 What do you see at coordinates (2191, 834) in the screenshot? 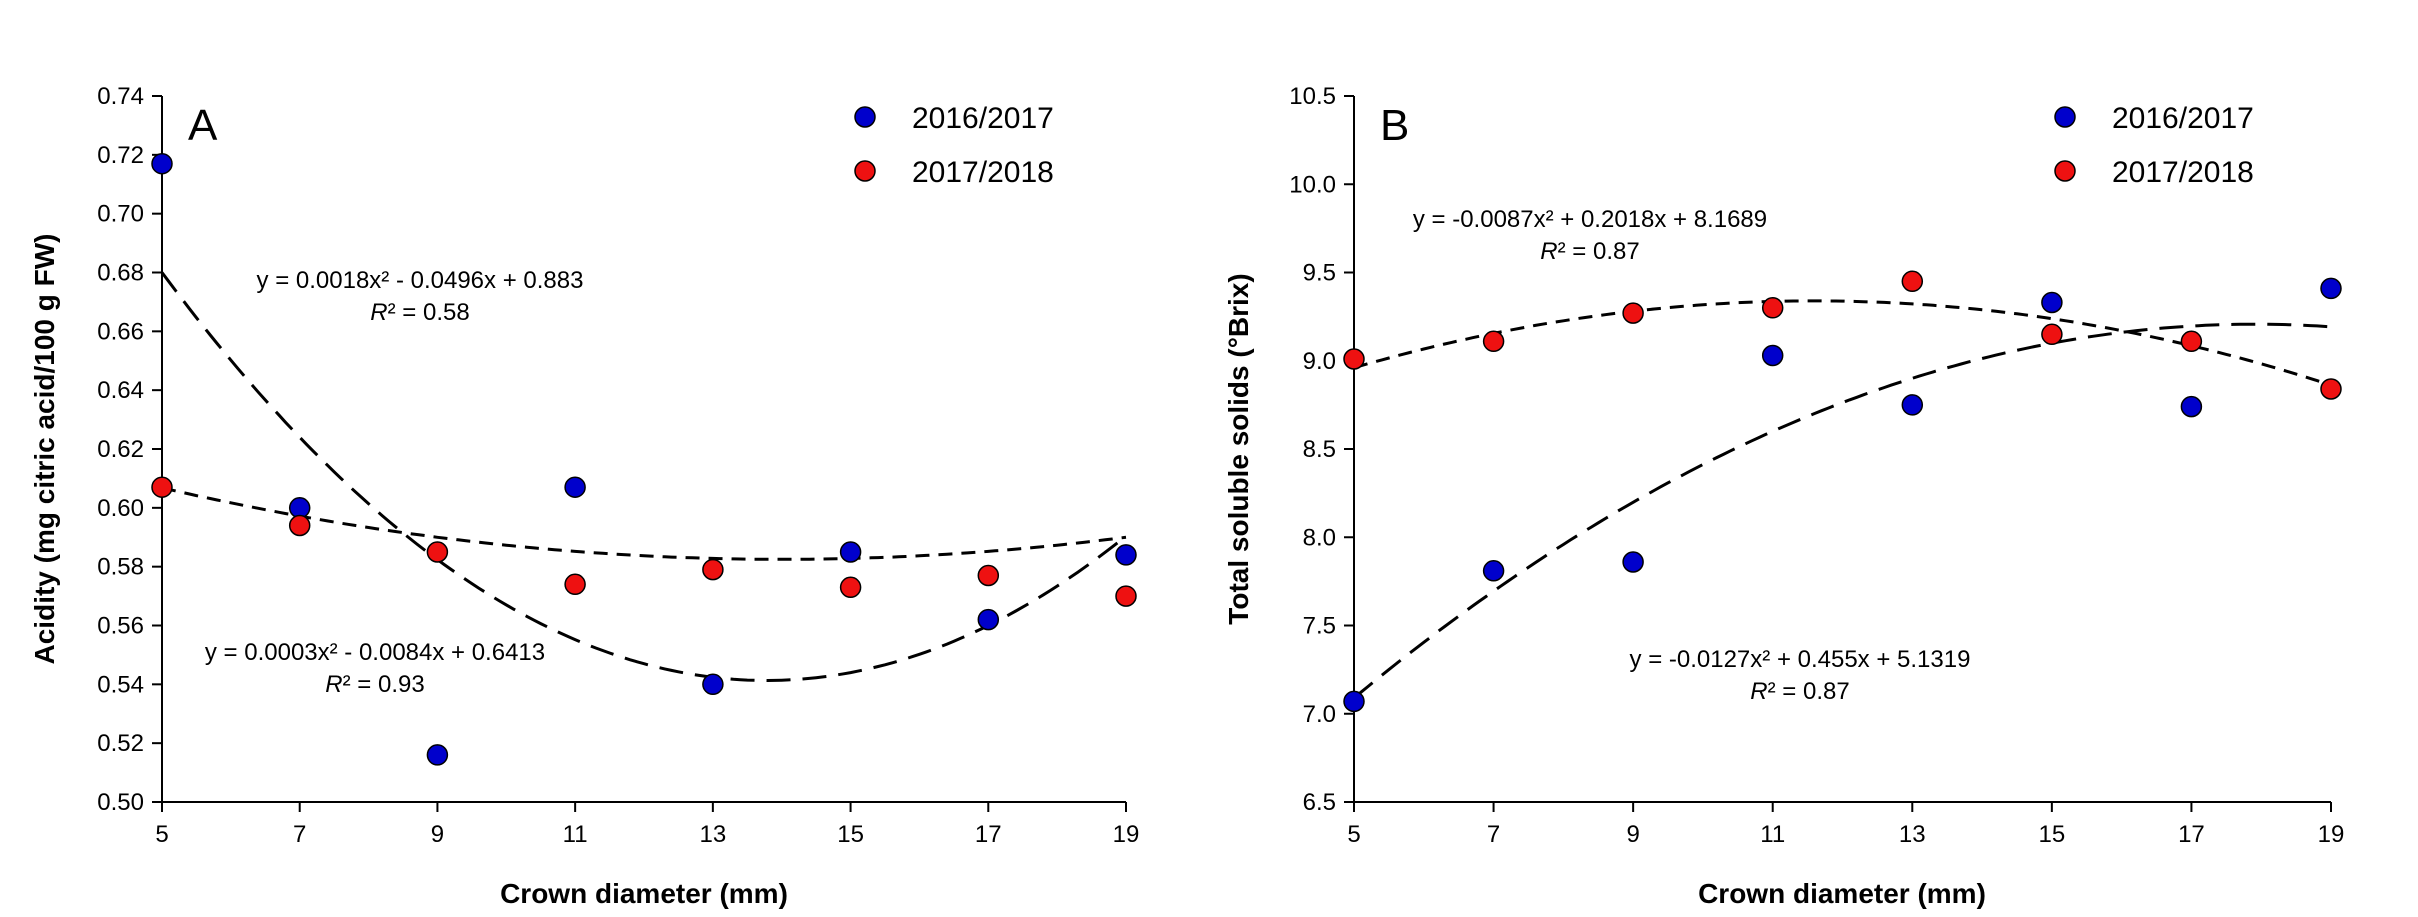
I see `panel-b-x-tick-label: 17` at bounding box center [2191, 834].